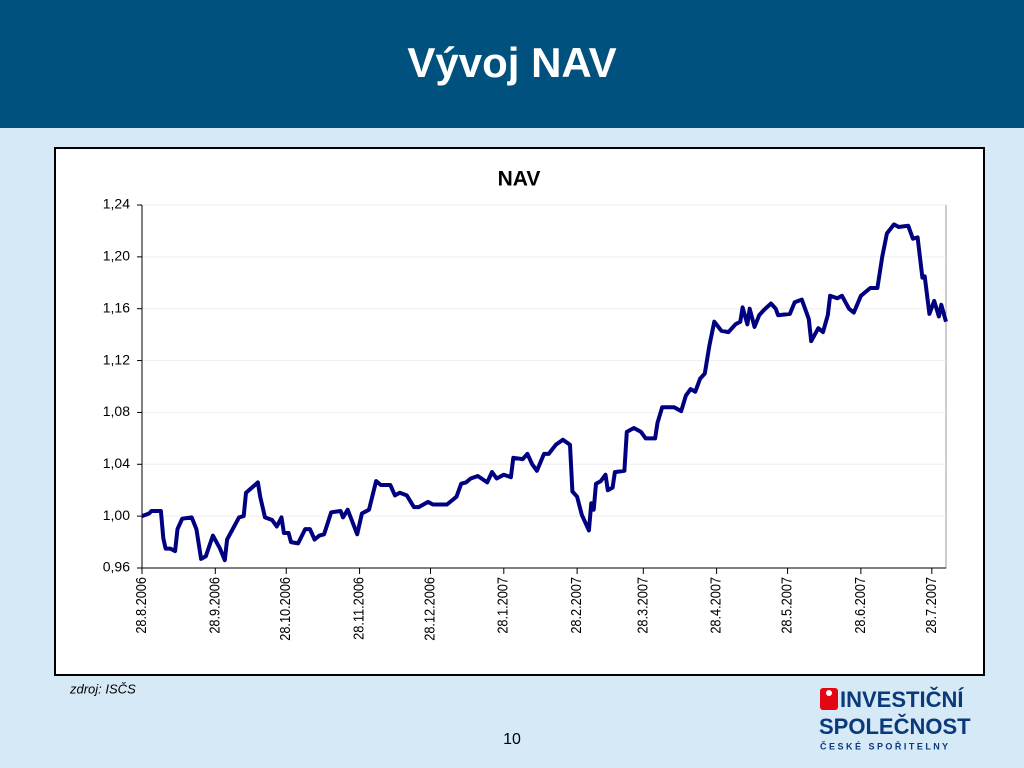  I want to click on x-tick-label: 28.5.2007, so click(786, 605).